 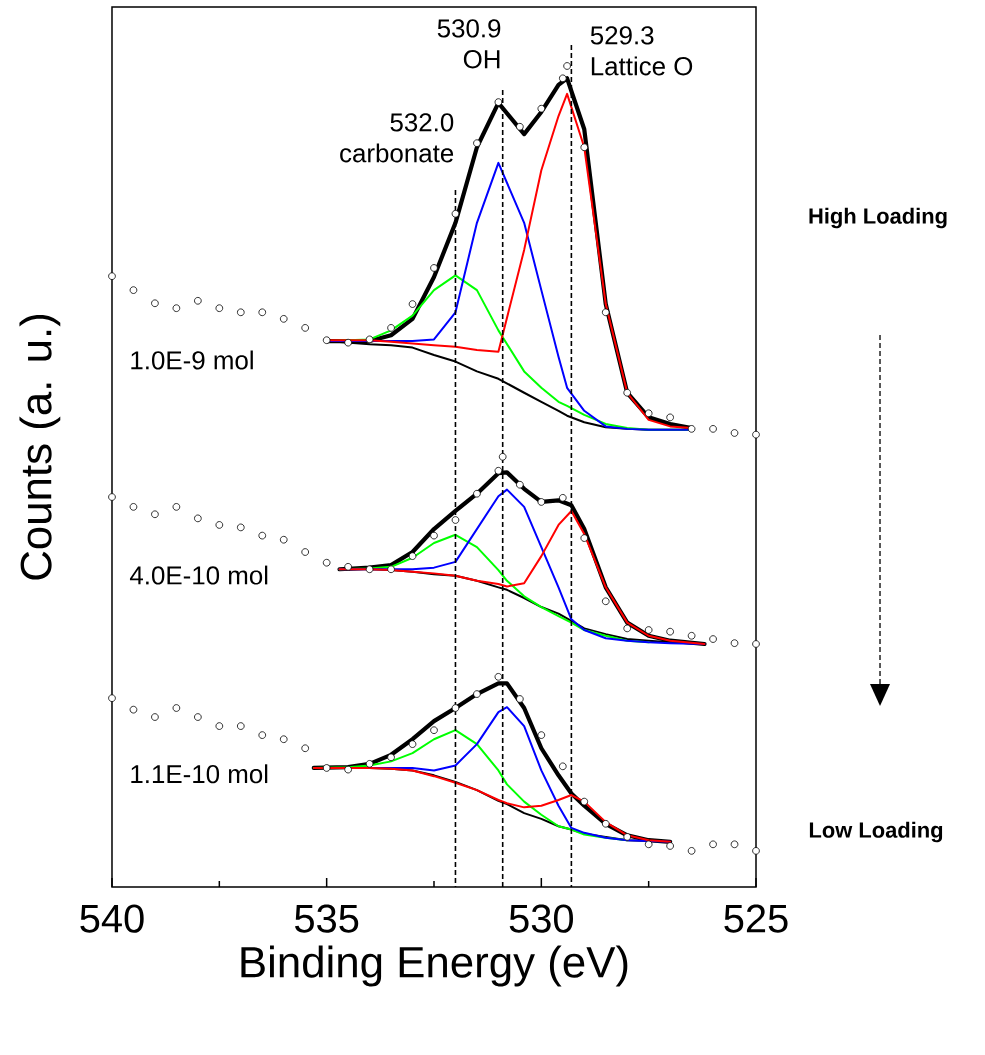 What do you see at coordinates (756, 918) in the screenshot?
I see `x-tick-label: 525` at bounding box center [756, 918].